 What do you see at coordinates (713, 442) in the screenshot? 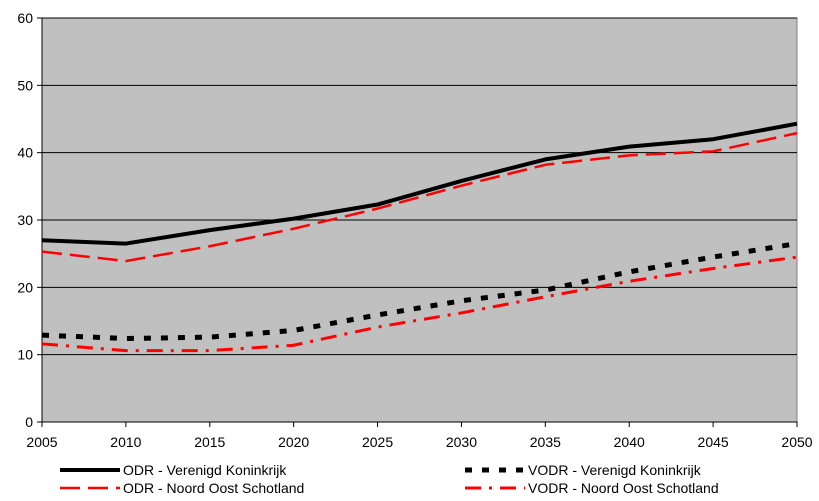
I see `x-tick-label: 2045` at bounding box center [713, 442].